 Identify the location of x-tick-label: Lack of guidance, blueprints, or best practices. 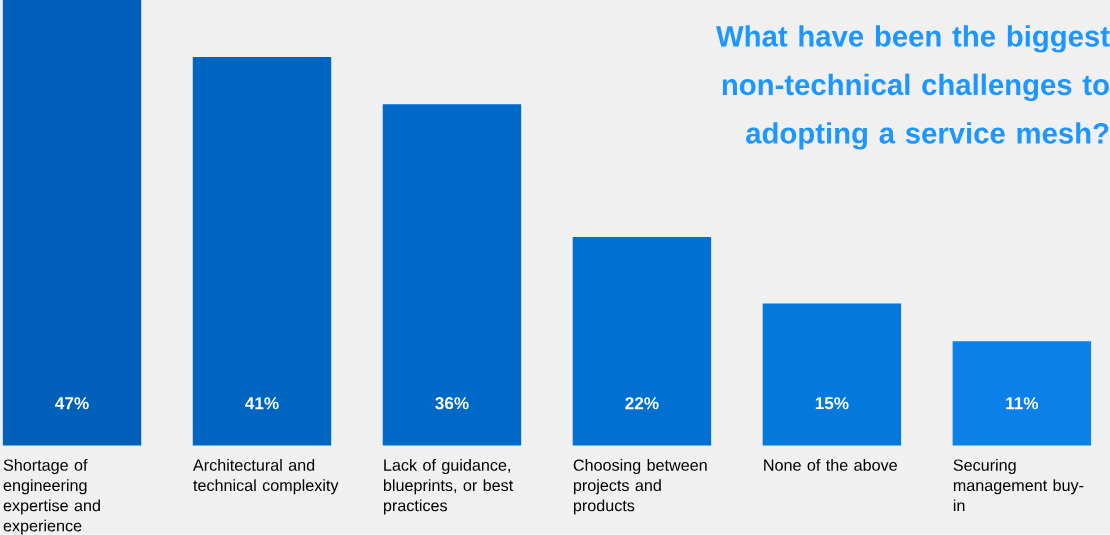
(448, 487).